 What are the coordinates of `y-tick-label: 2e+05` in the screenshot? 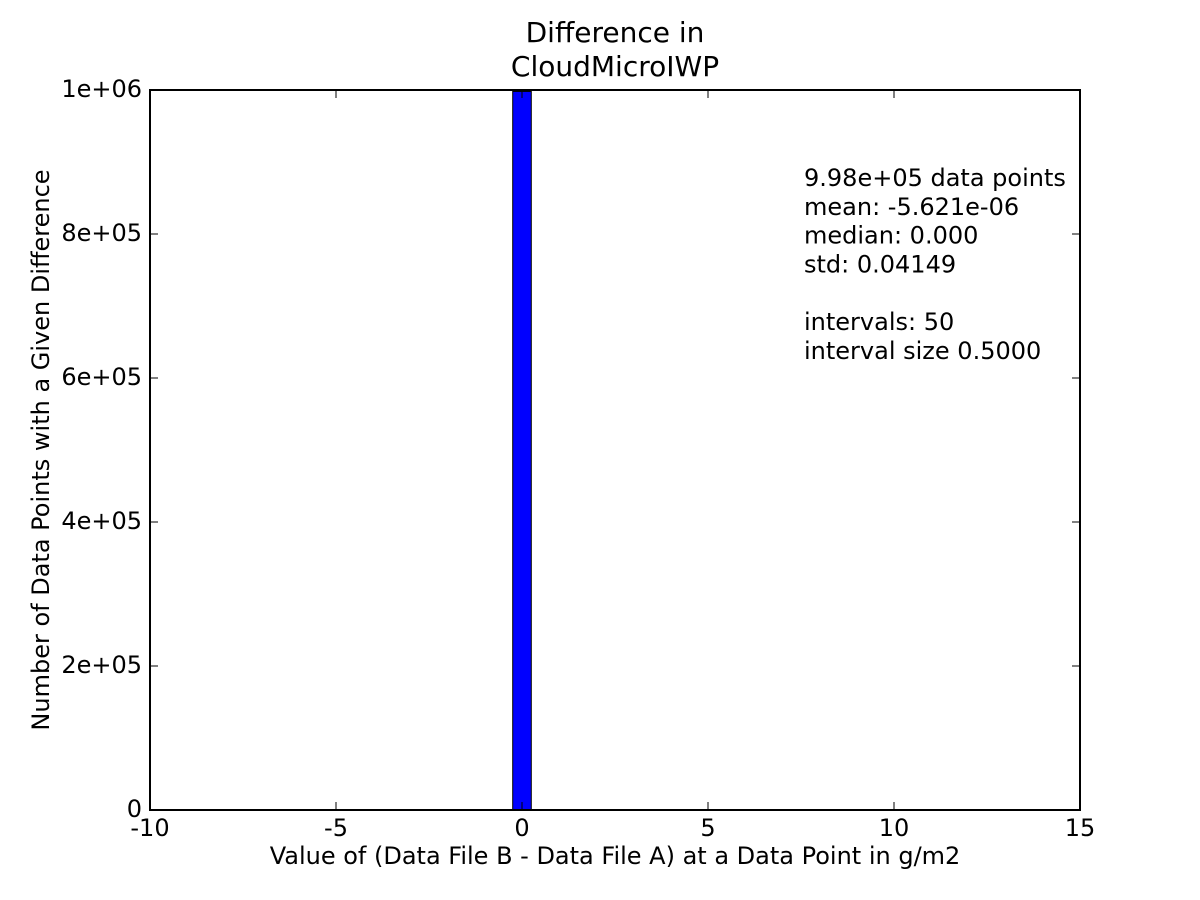 It's located at (101, 665).